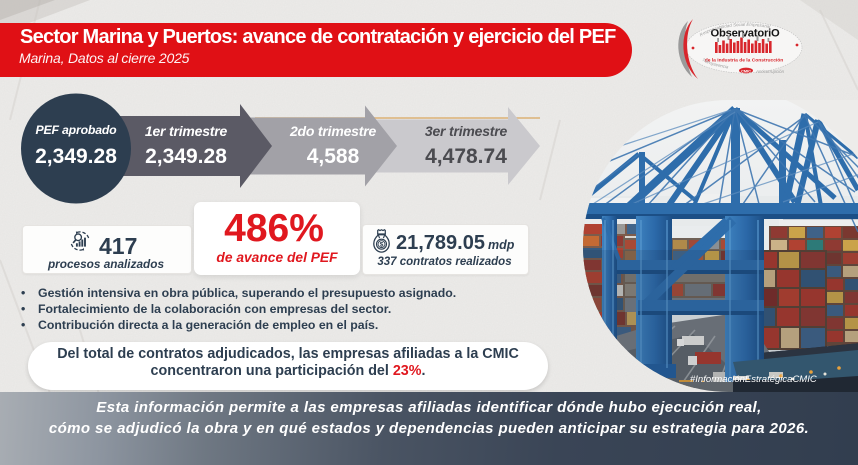  What do you see at coordinates (770, 71) in the screenshot?
I see `svg-text: Anticorrupción` at bounding box center [770, 71].